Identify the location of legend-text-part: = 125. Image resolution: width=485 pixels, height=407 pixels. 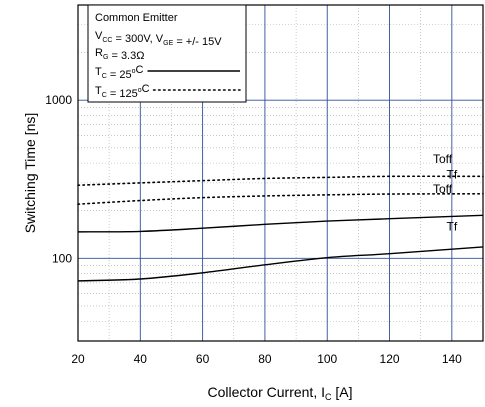
(122, 94).